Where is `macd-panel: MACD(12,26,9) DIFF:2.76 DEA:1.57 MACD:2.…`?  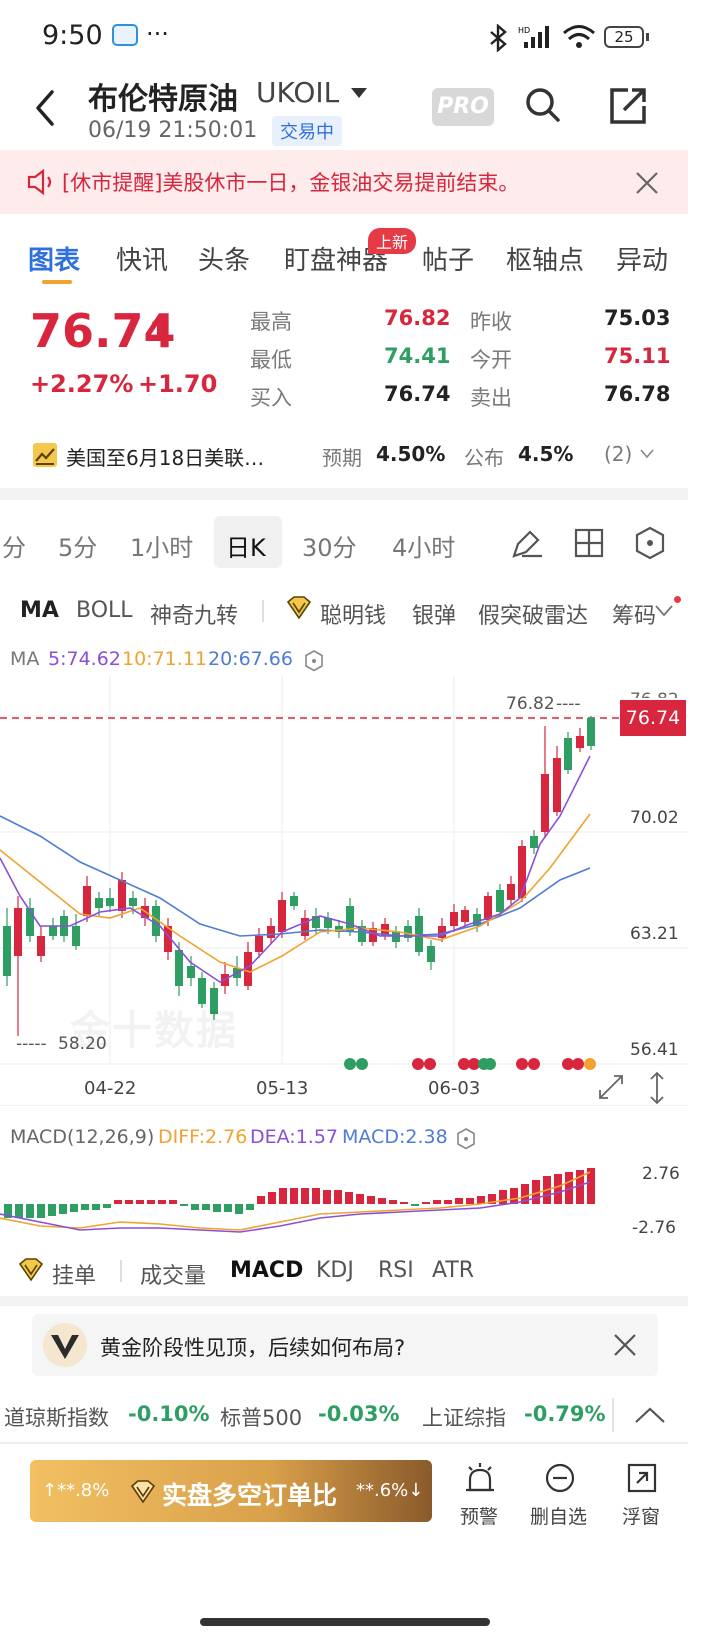 macd-panel: MACD(12,26,9) DIFF:2.76 DEA:1.57 MACD:2.… is located at coordinates (344, 1180).